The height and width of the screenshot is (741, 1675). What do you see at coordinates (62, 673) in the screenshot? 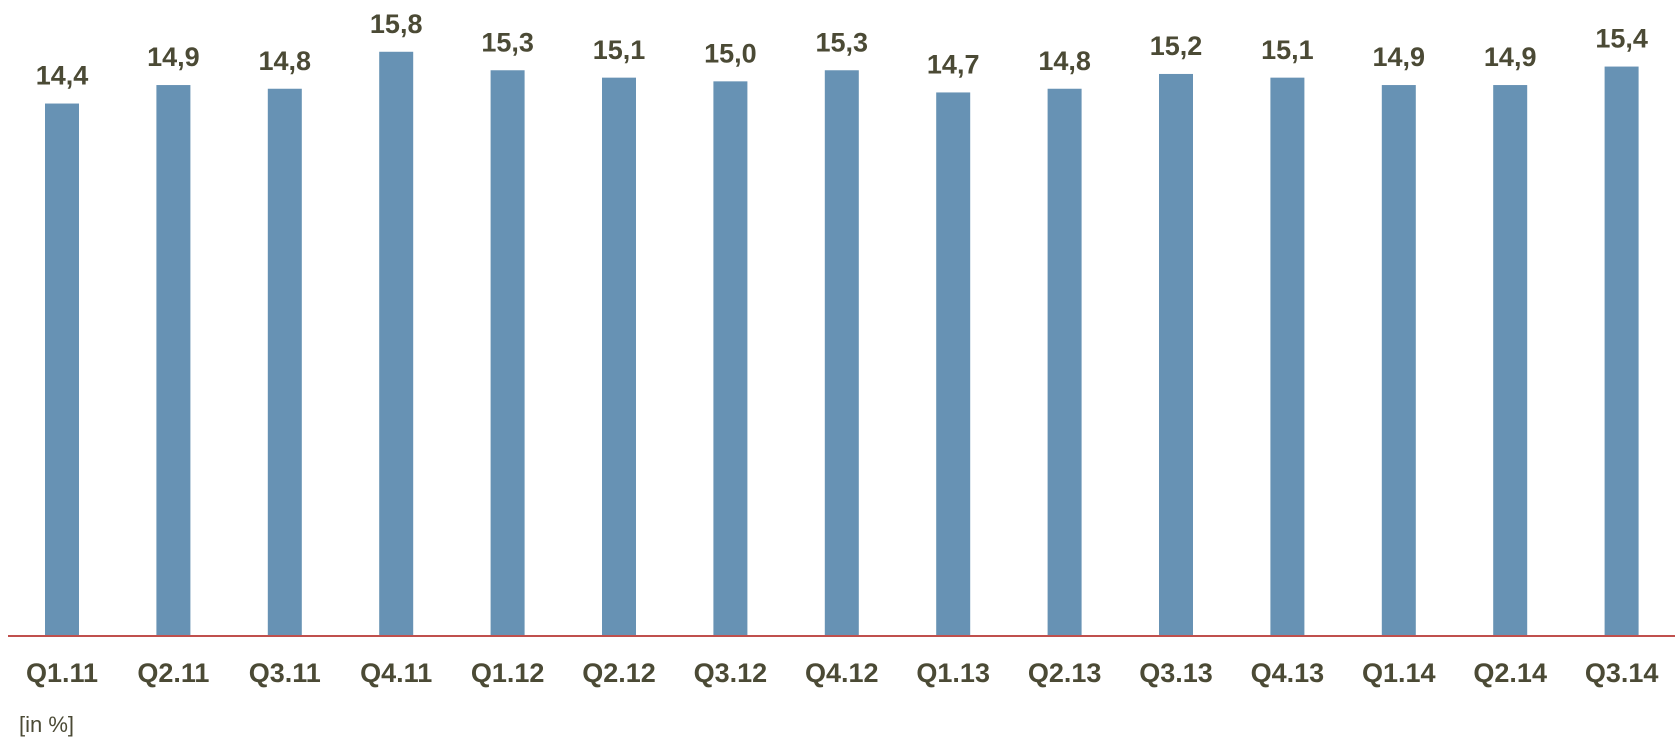
I see `x-tick-label: Q1.11` at bounding box center [62, 673].